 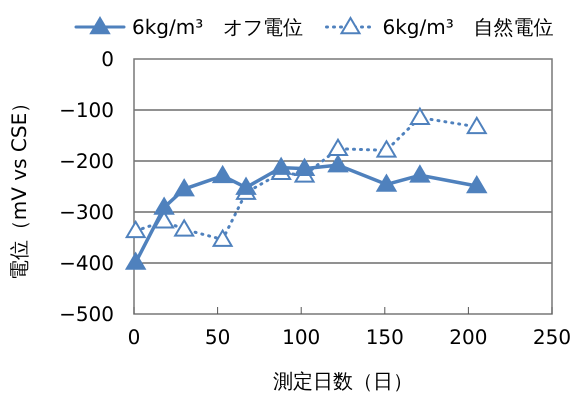 What do you see at coordinates (468, 27) in the screenshot?
I see `legend-label: 6kg/m³ 自然電位` at bounding box center [468, 27].